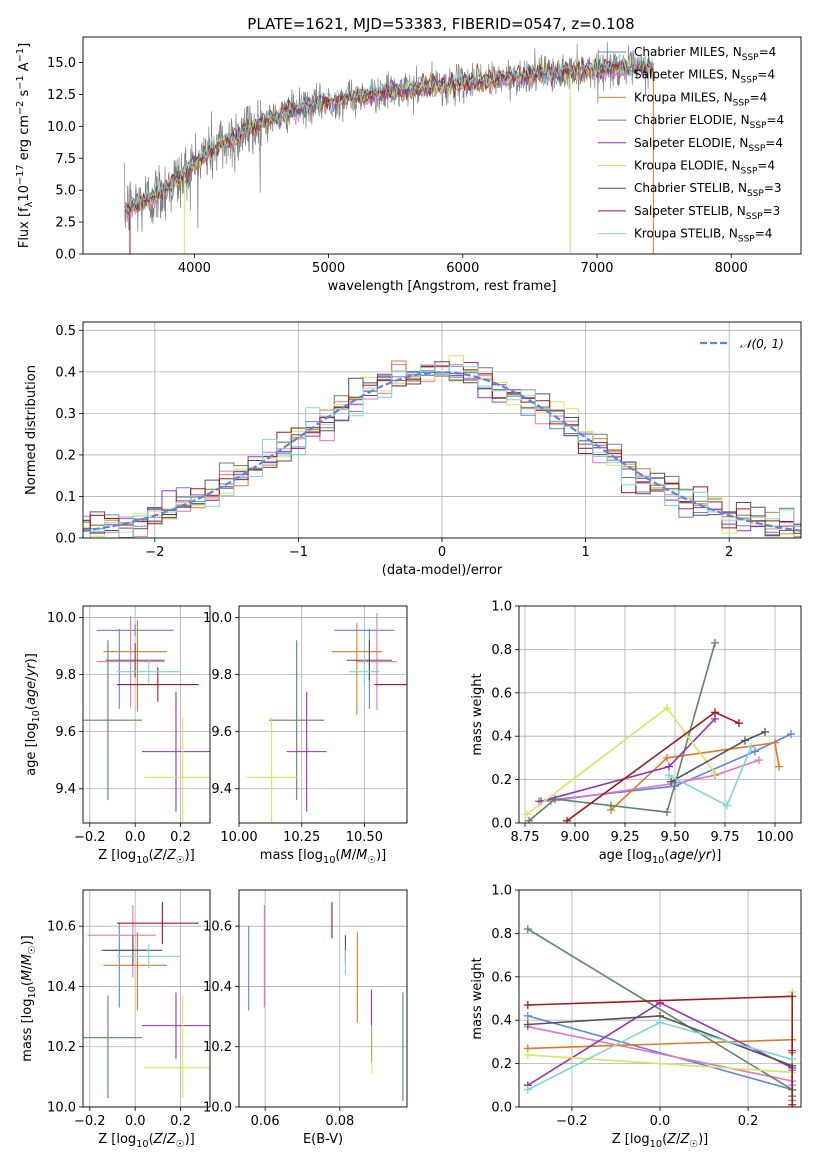  What do you see at coordinates (442, 570) in the screenshot?
I see `x-axis-label: (data-model)/error` at bounding box center [442, 570].